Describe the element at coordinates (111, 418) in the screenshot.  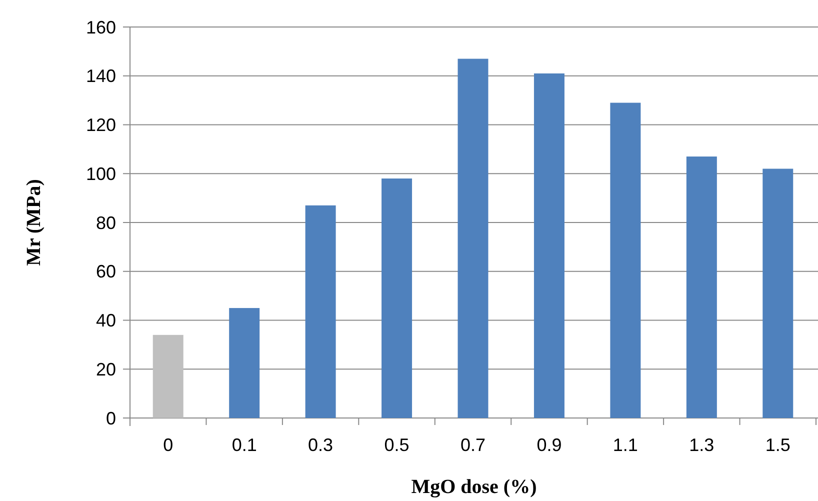
I see `y-tick-label: 0` at that location.